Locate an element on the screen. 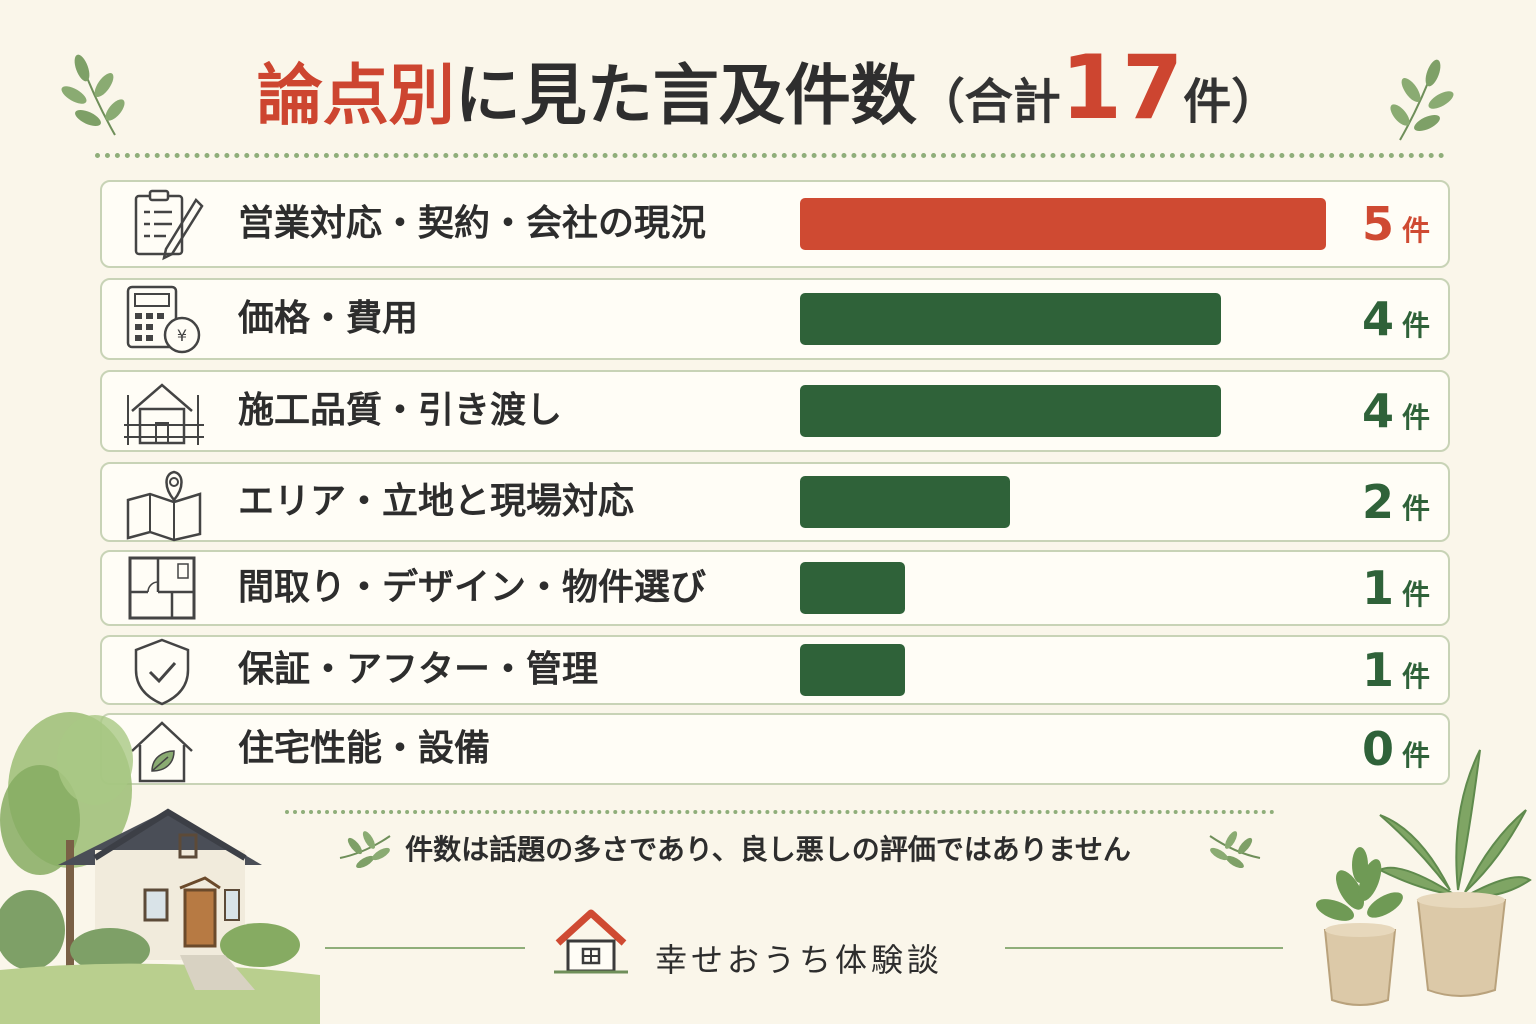 This screenshot has height=1024, width=1536. value-number: 5 is located at coordinates (1377, 224).